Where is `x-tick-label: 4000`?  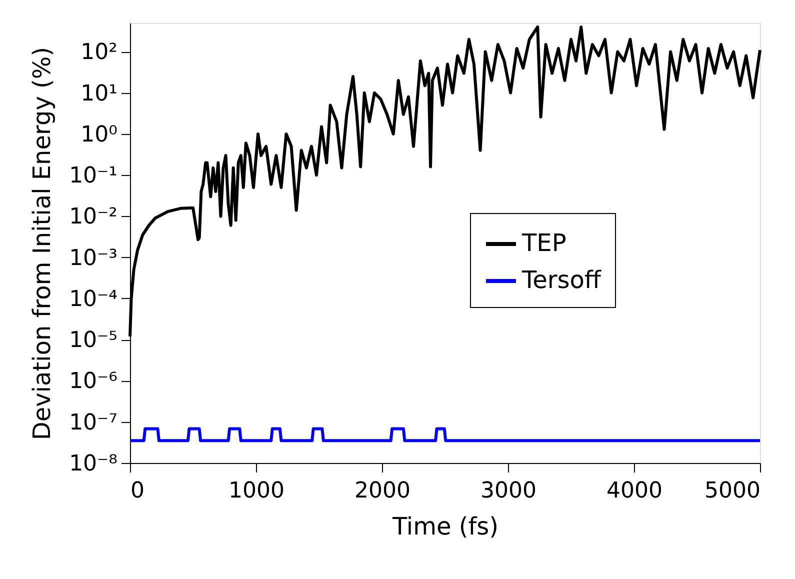 x-tick-label: 4000 is located at coordinates (634, 491).